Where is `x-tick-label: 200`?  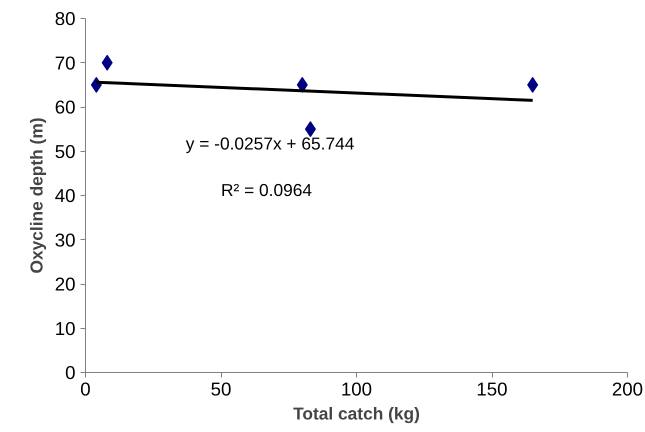
x-tick-label: 200 is located at coordinates (628, 389).